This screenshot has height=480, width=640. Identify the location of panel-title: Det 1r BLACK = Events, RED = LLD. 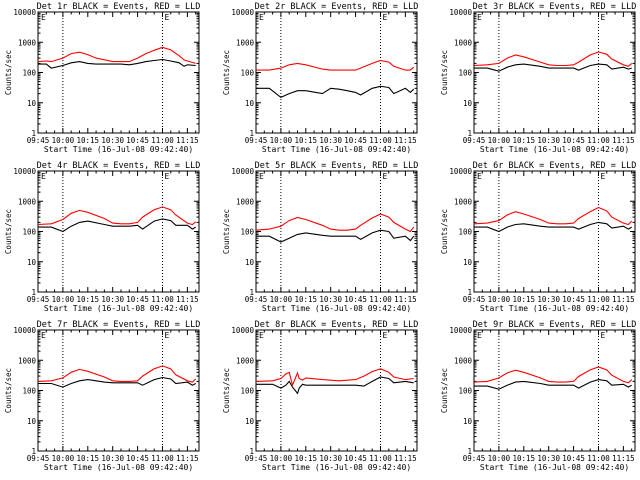
(119, 7).